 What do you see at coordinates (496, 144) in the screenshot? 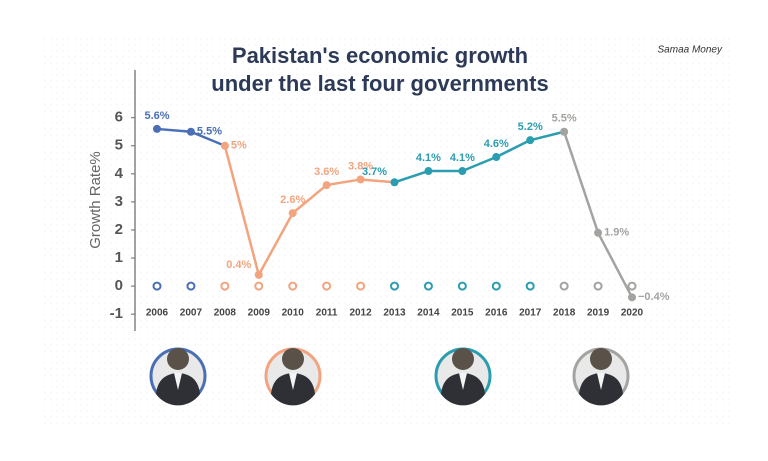
I see `data-label: 4.6%` at bounding box center [496, 144].